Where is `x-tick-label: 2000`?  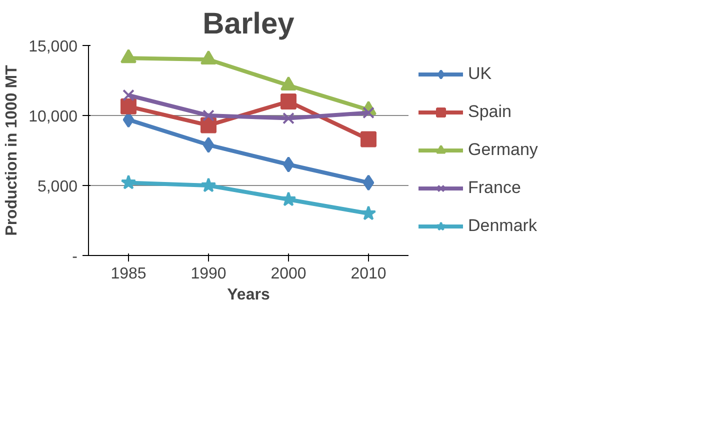 x-tick-label: 2000 is located at coordinates (288, 274).